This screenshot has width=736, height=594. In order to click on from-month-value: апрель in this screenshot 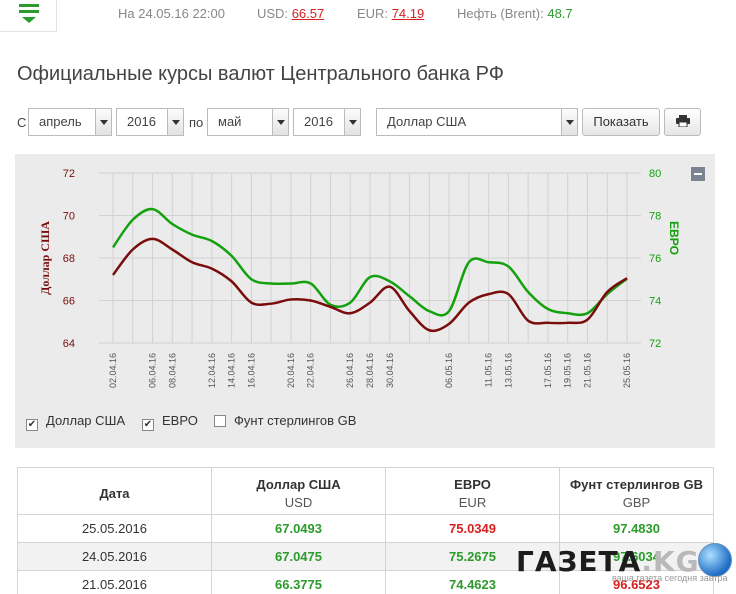, I will do `click(60, 121)`.